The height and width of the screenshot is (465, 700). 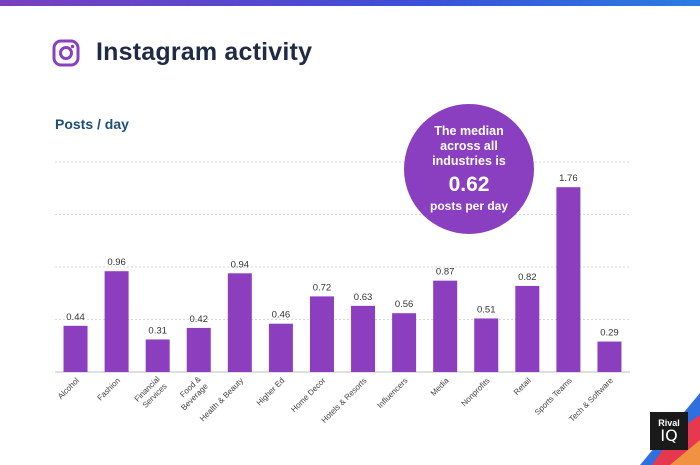 I want to click on x-tick-label: Nonprofits, so click(x=476, y=392).